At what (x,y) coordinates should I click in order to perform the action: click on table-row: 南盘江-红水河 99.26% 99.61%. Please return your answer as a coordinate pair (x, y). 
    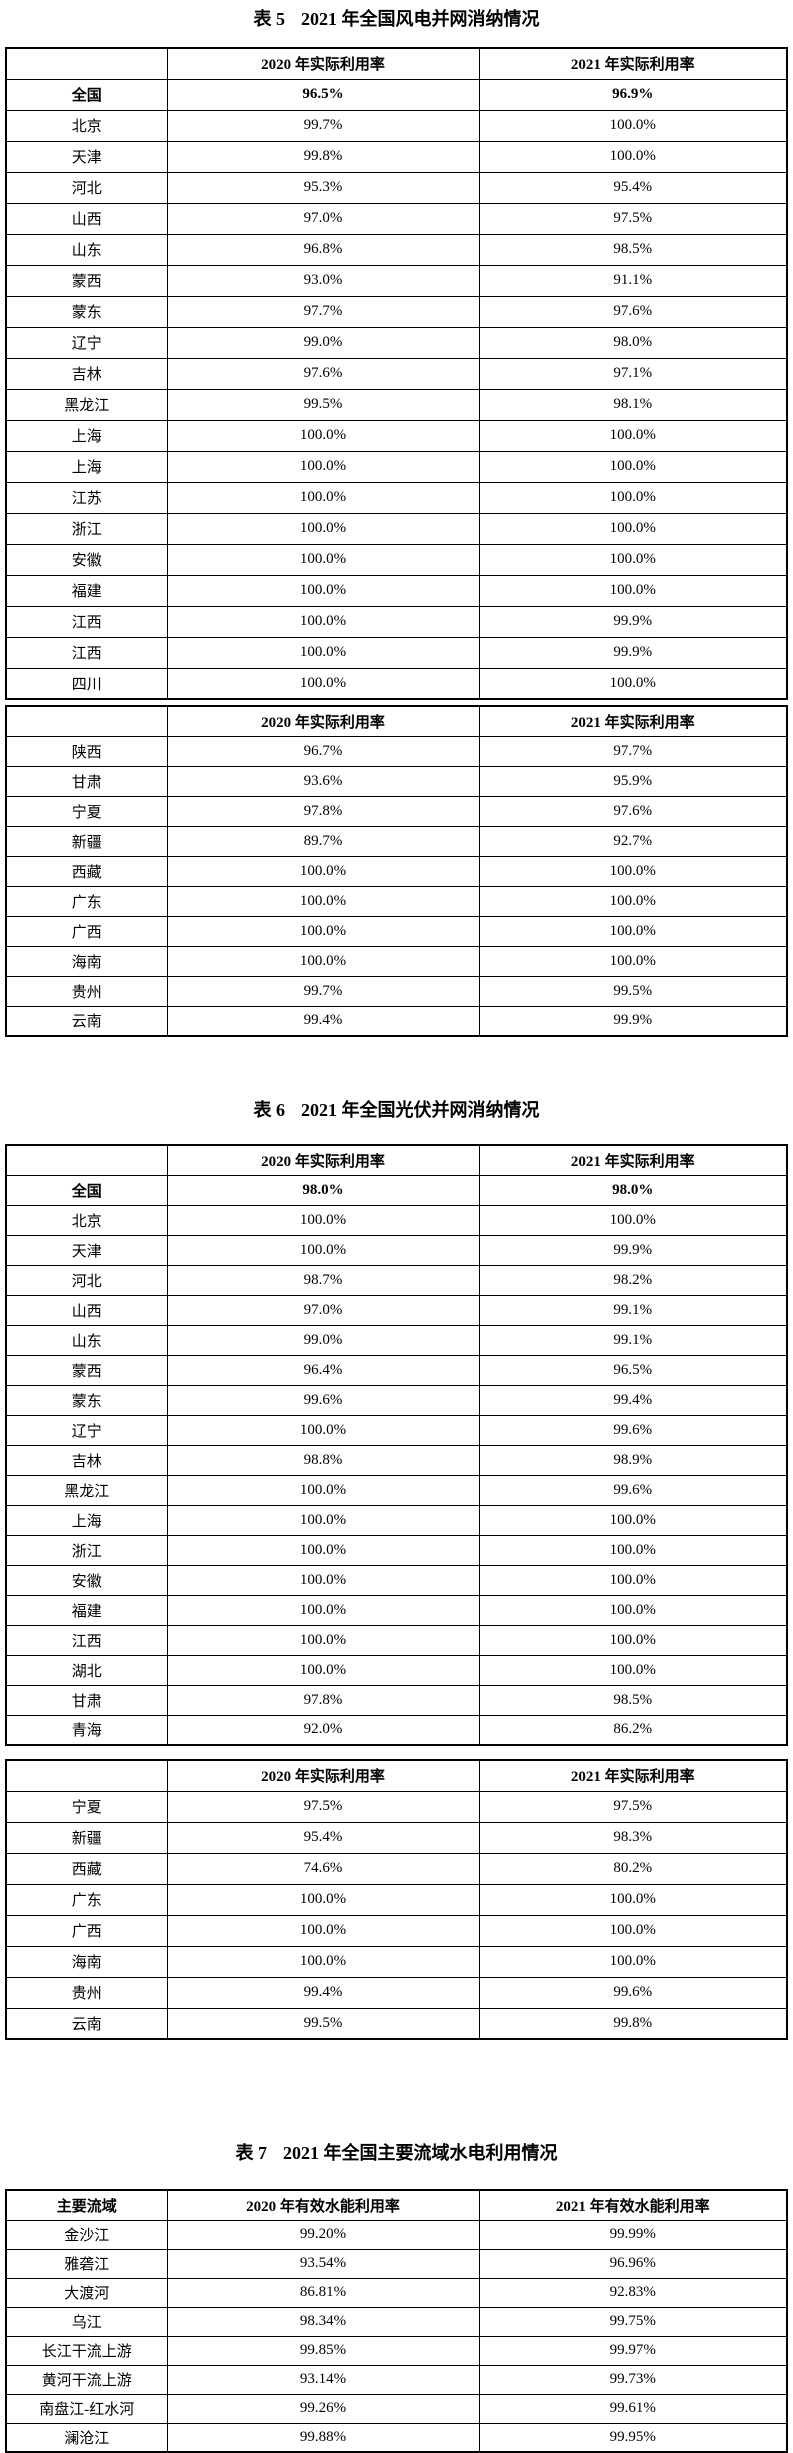
    Looking at the image, I should click on (396, 2408).